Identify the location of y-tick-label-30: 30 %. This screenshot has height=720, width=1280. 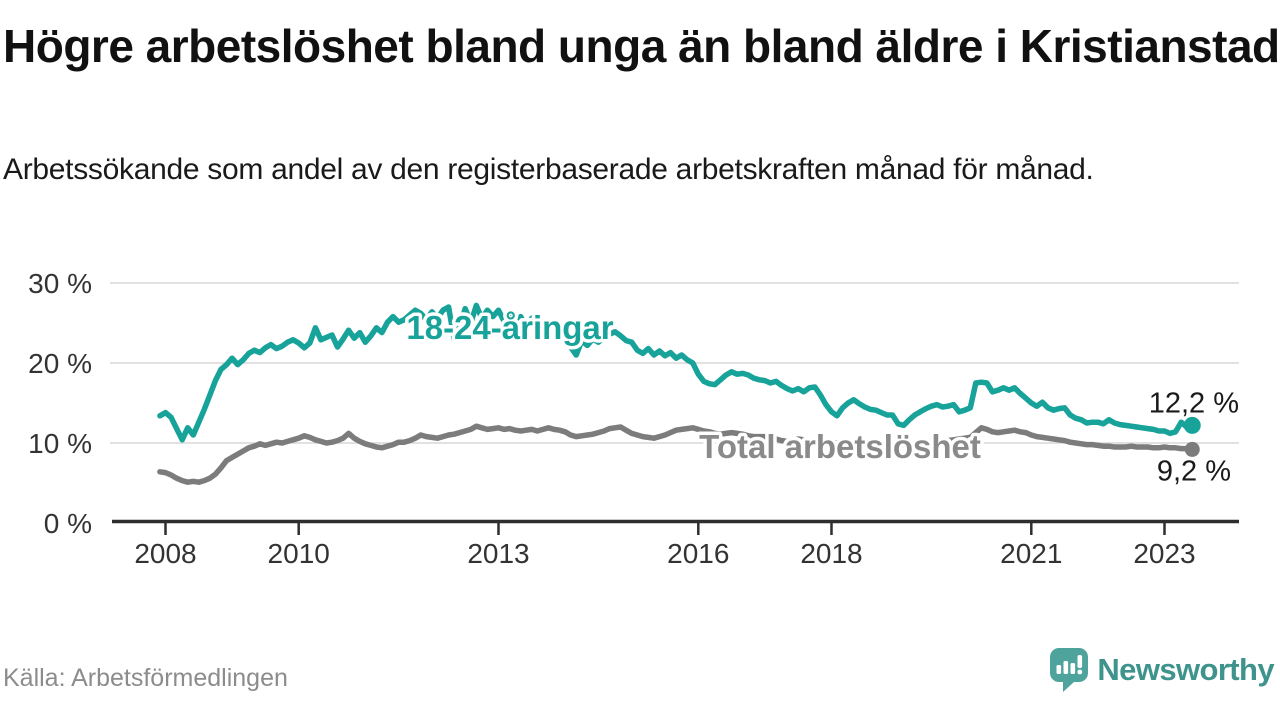
(60, 283).